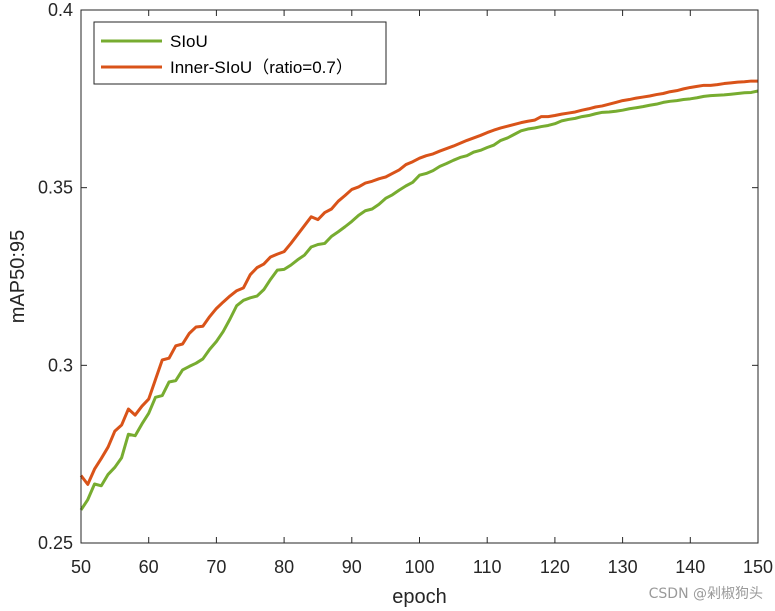 Image resolution: width=775 pixels, height=611 pixels. What do you see at coordinates (60, 365) in the screenshot?
I see `y-tick-label: 0.3` at bounding box center [60, 365].